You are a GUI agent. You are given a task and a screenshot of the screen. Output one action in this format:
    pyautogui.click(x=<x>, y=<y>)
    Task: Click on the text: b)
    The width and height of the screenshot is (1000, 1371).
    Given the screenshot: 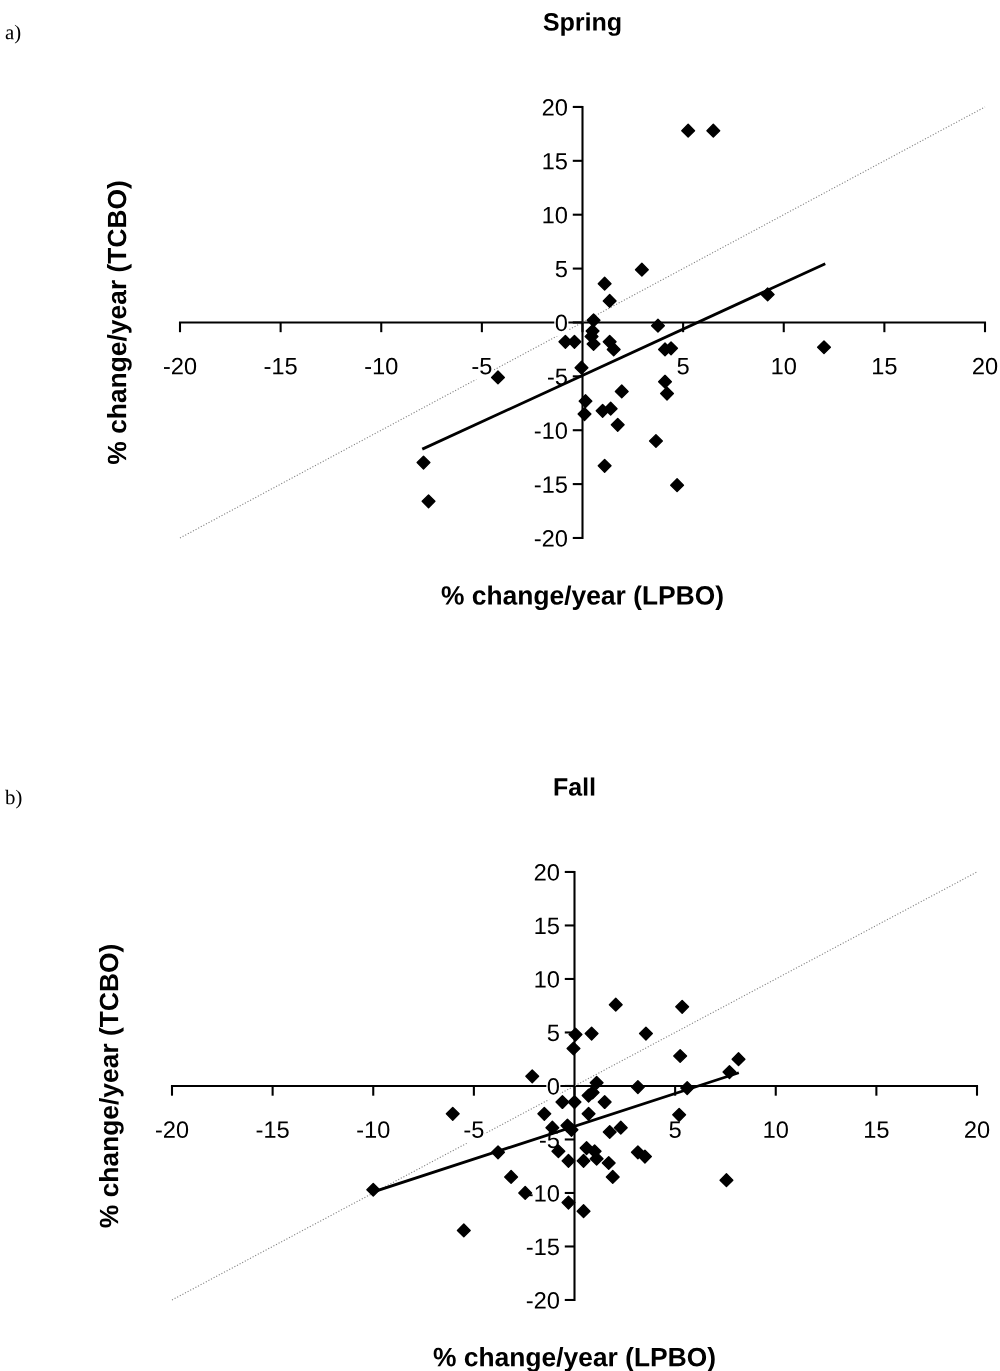 What is the action you would take?
    pyautogui.click(x=13, y=799)
    